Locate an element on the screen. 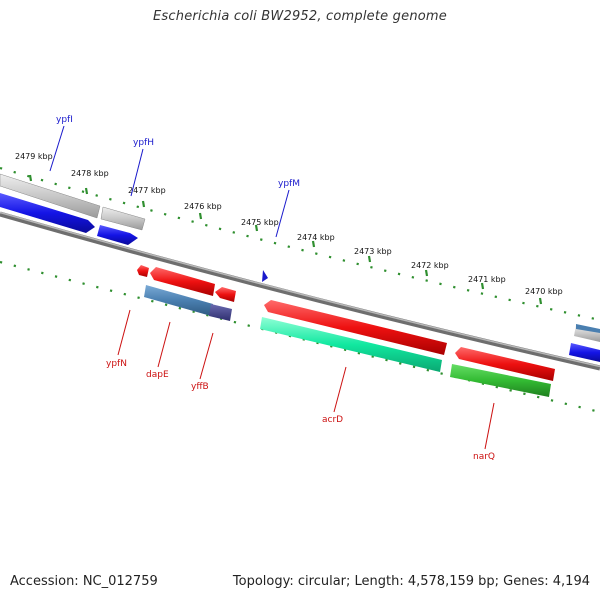 The width and height of the screenshot is (600, 600). navy-feature-yffB is located at coordinates (220, 312).